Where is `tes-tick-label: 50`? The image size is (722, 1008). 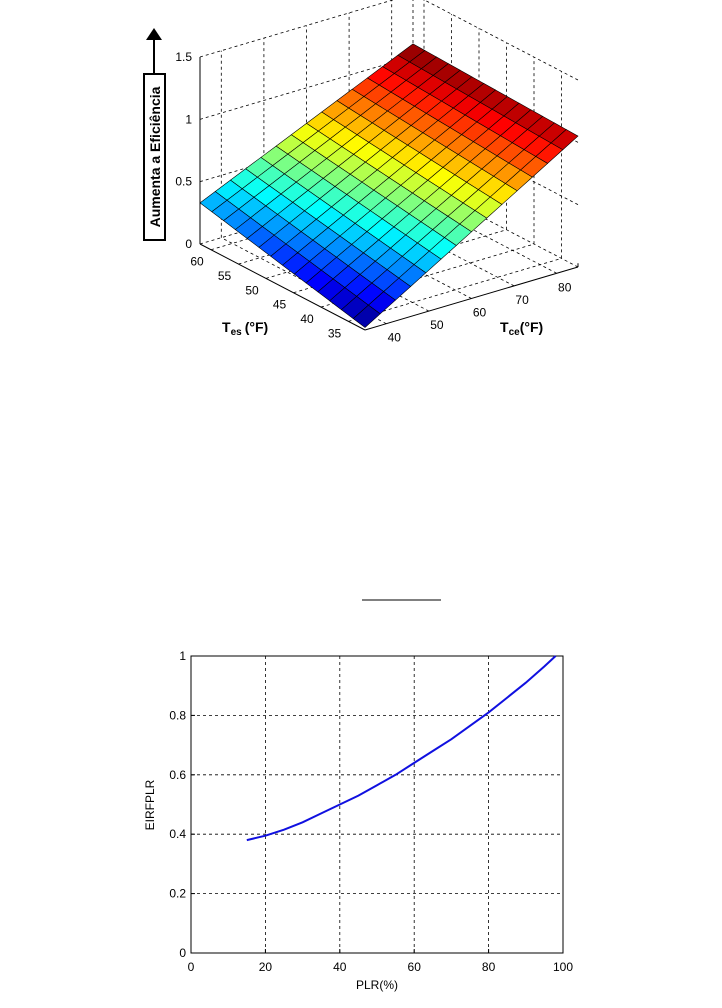 tes-tick-label: 50 is located at coordinates (252, 290).